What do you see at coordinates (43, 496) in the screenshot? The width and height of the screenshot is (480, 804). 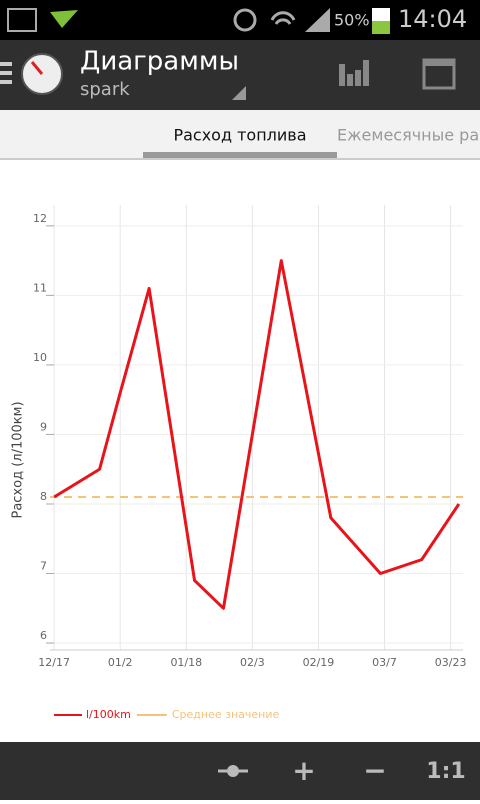 I see `y-tick-label: 8` at bounding box center [43, 496].